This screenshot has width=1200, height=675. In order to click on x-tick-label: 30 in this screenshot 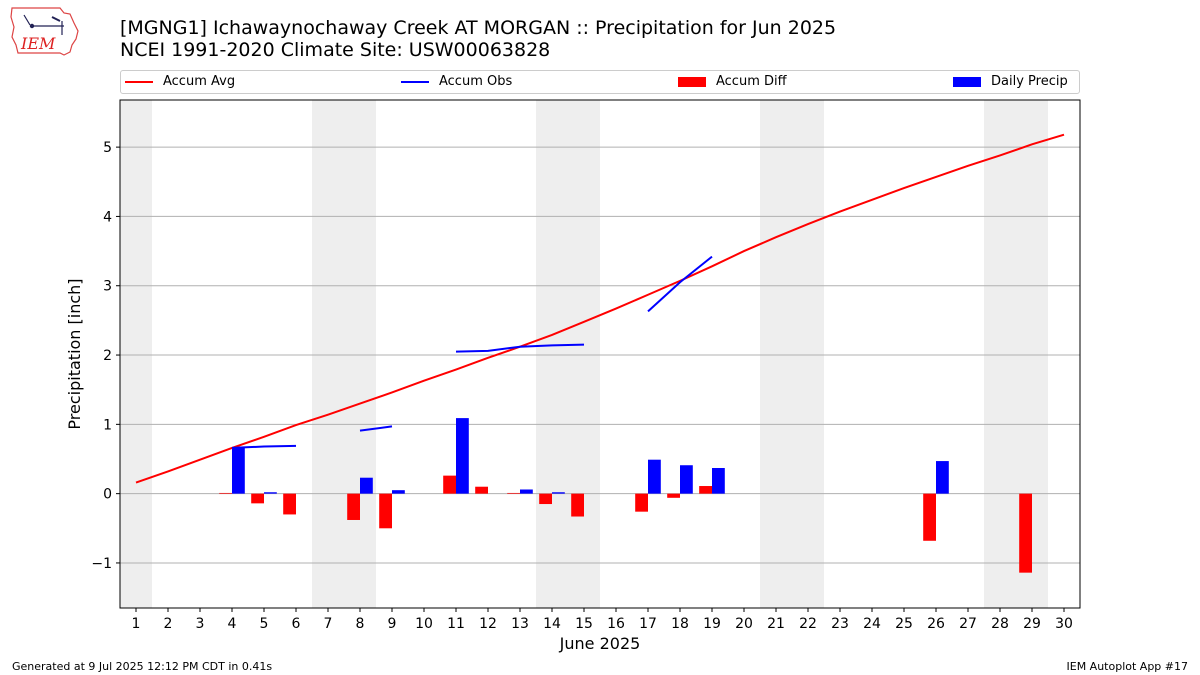, I will do `click(1064, 624)`.